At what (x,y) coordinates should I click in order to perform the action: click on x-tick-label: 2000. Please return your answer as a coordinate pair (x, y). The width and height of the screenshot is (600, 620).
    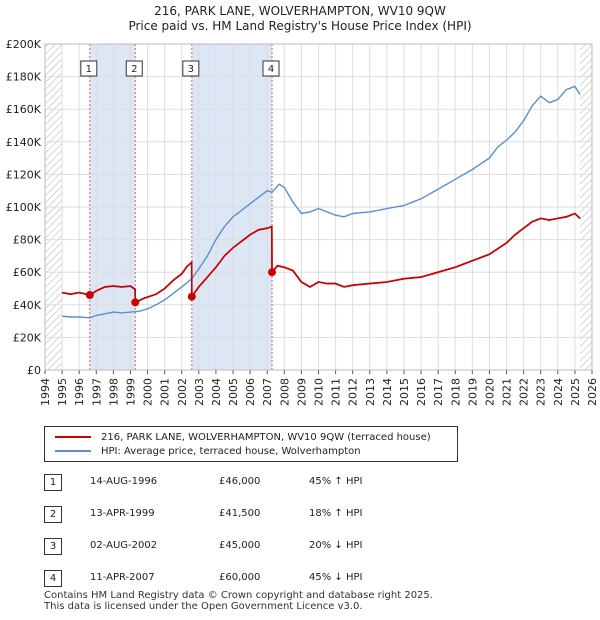
    Looking at the image, I should click on (148, 392).